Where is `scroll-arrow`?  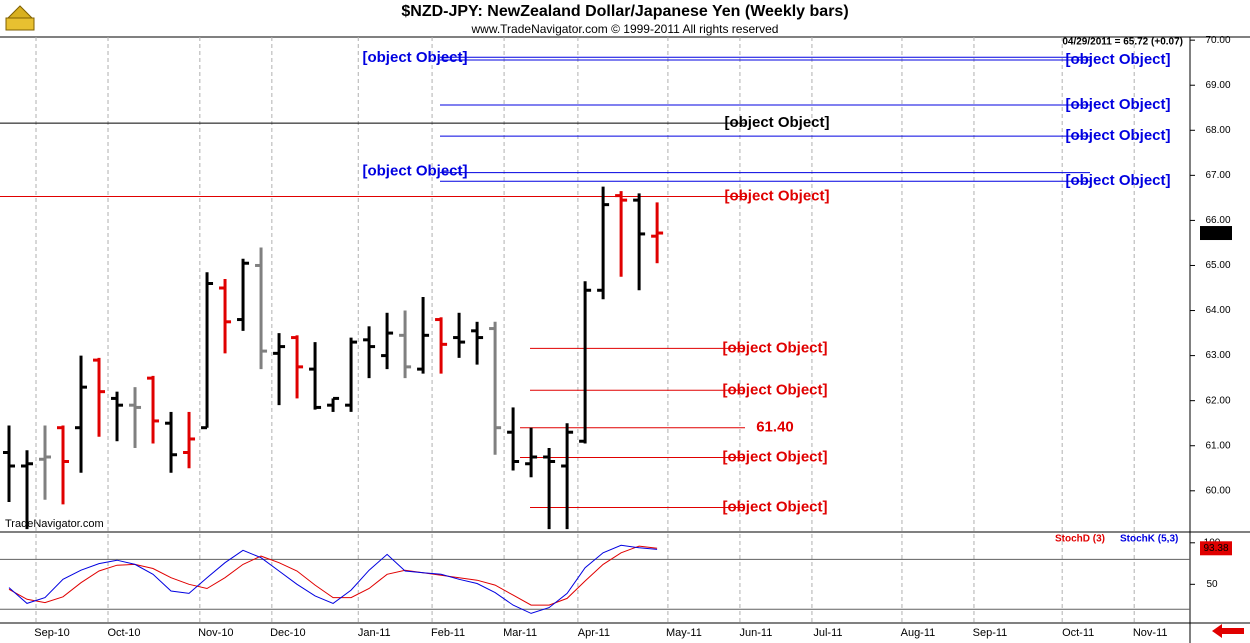 scroll-arrow is located at coordinates (1228, 631).